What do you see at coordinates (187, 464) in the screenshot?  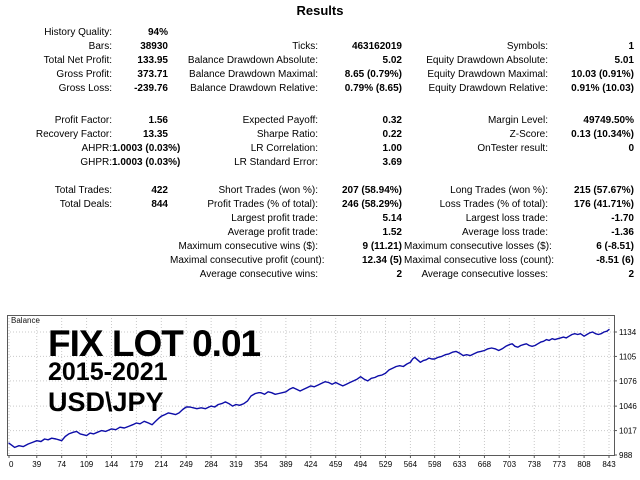 I see `x-axis-tick-label: 249` at bounding box center [187, 464].